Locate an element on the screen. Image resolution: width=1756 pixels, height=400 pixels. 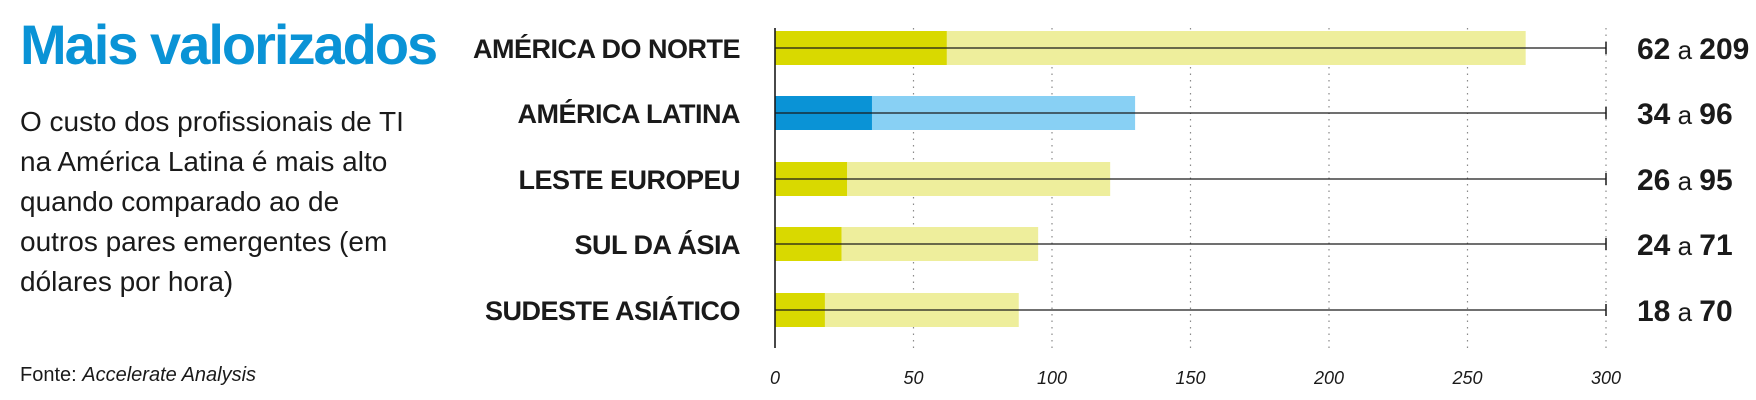
x-tick-label: 150 is located at coordinates (1190, 378).